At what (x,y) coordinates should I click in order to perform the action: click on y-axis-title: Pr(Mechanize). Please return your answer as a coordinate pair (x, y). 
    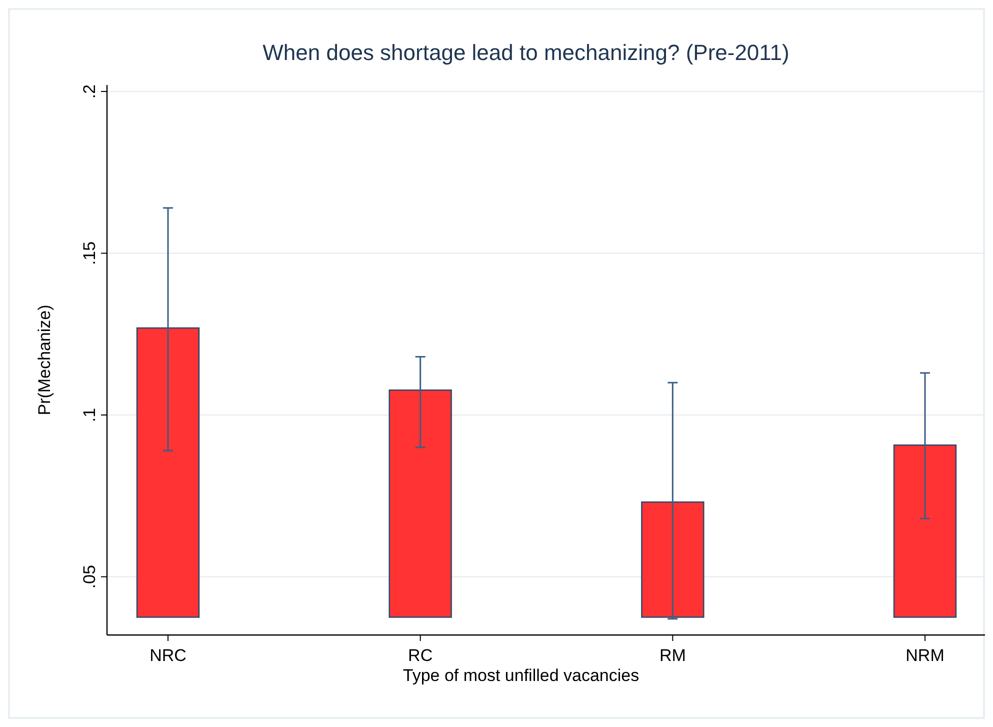
    Looking at the image, I should click on (44, 360).